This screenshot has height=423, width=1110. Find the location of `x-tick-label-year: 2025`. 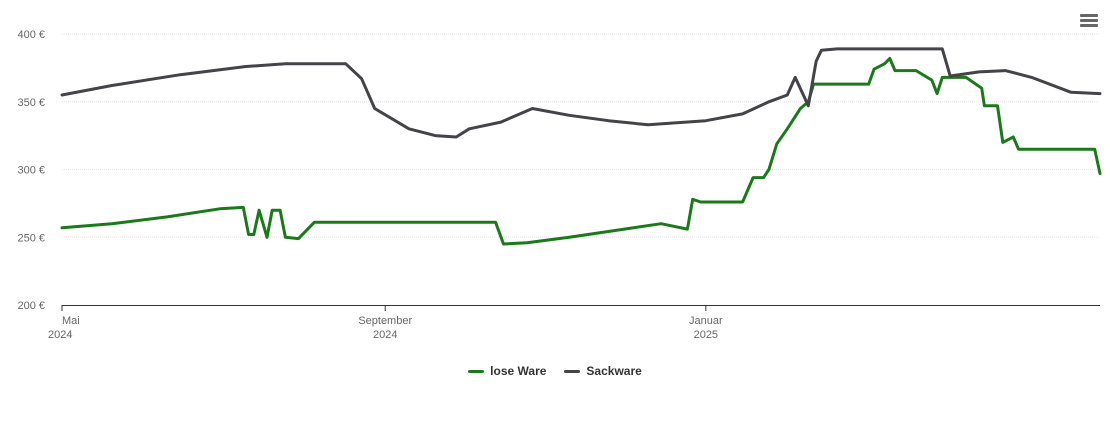

x-tick-label-year: 2025 is located at coordinates (706, 335).